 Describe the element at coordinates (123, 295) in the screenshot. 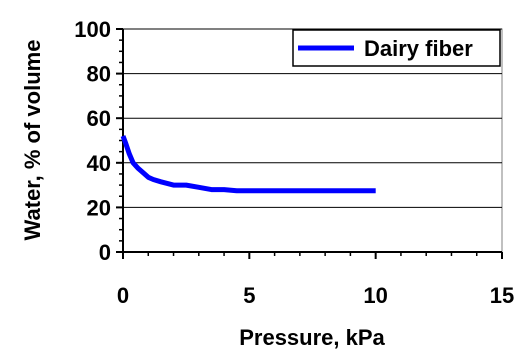

I see `x-tick-label-0: 0` at that location.